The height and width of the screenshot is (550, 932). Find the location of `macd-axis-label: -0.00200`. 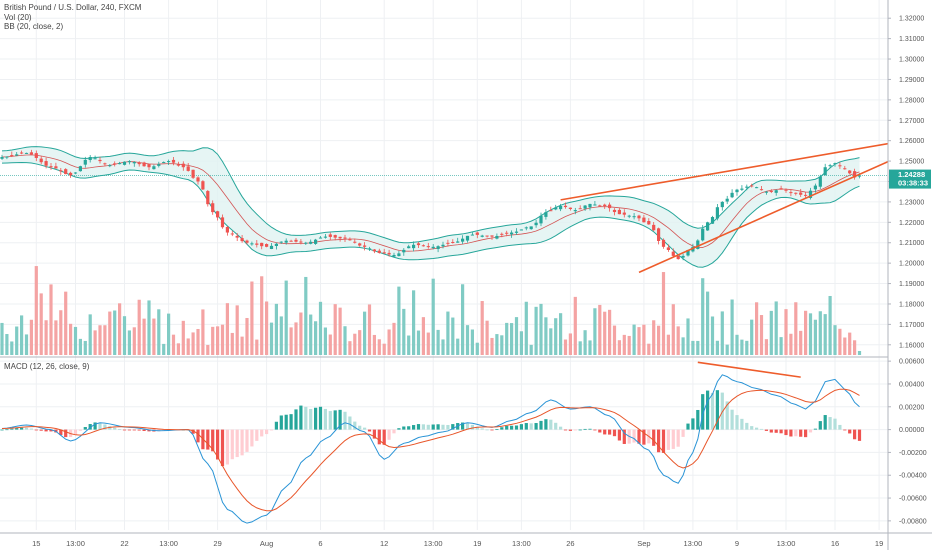

macd-axis-label: -0.00200 is located at coordinates (913, 453).